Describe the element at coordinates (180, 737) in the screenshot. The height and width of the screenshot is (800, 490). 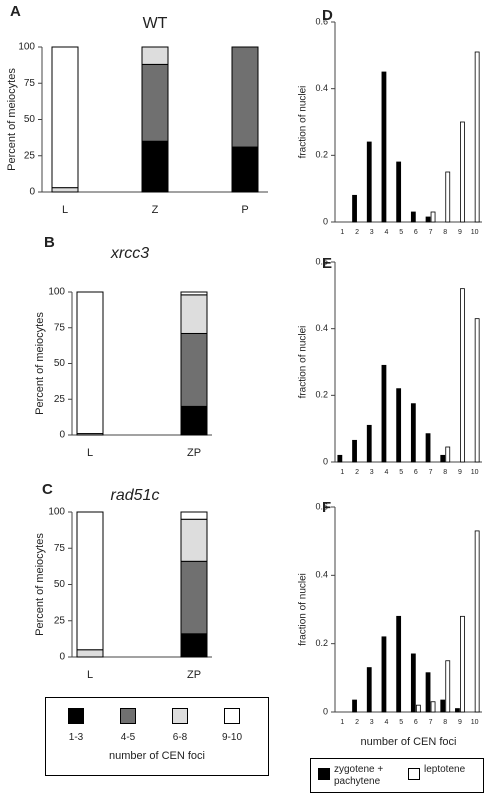
I see `legend-label: 6-8` at that location.